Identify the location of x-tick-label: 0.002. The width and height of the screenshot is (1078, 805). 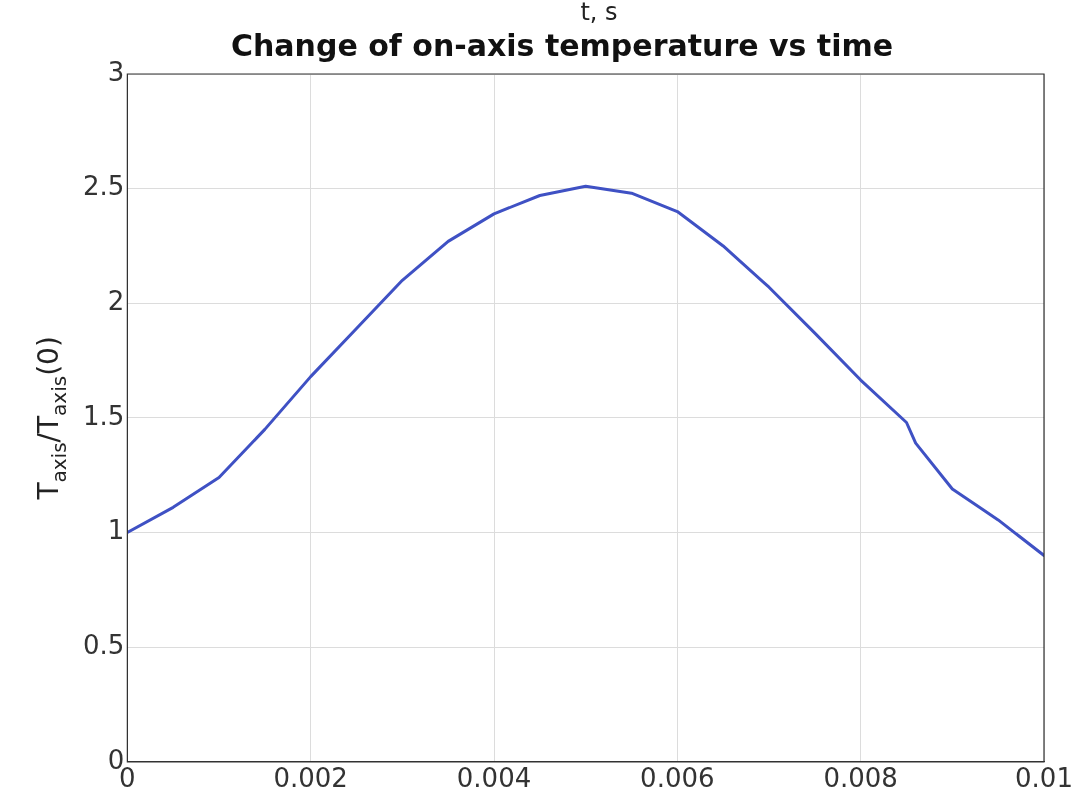
(310, 778).